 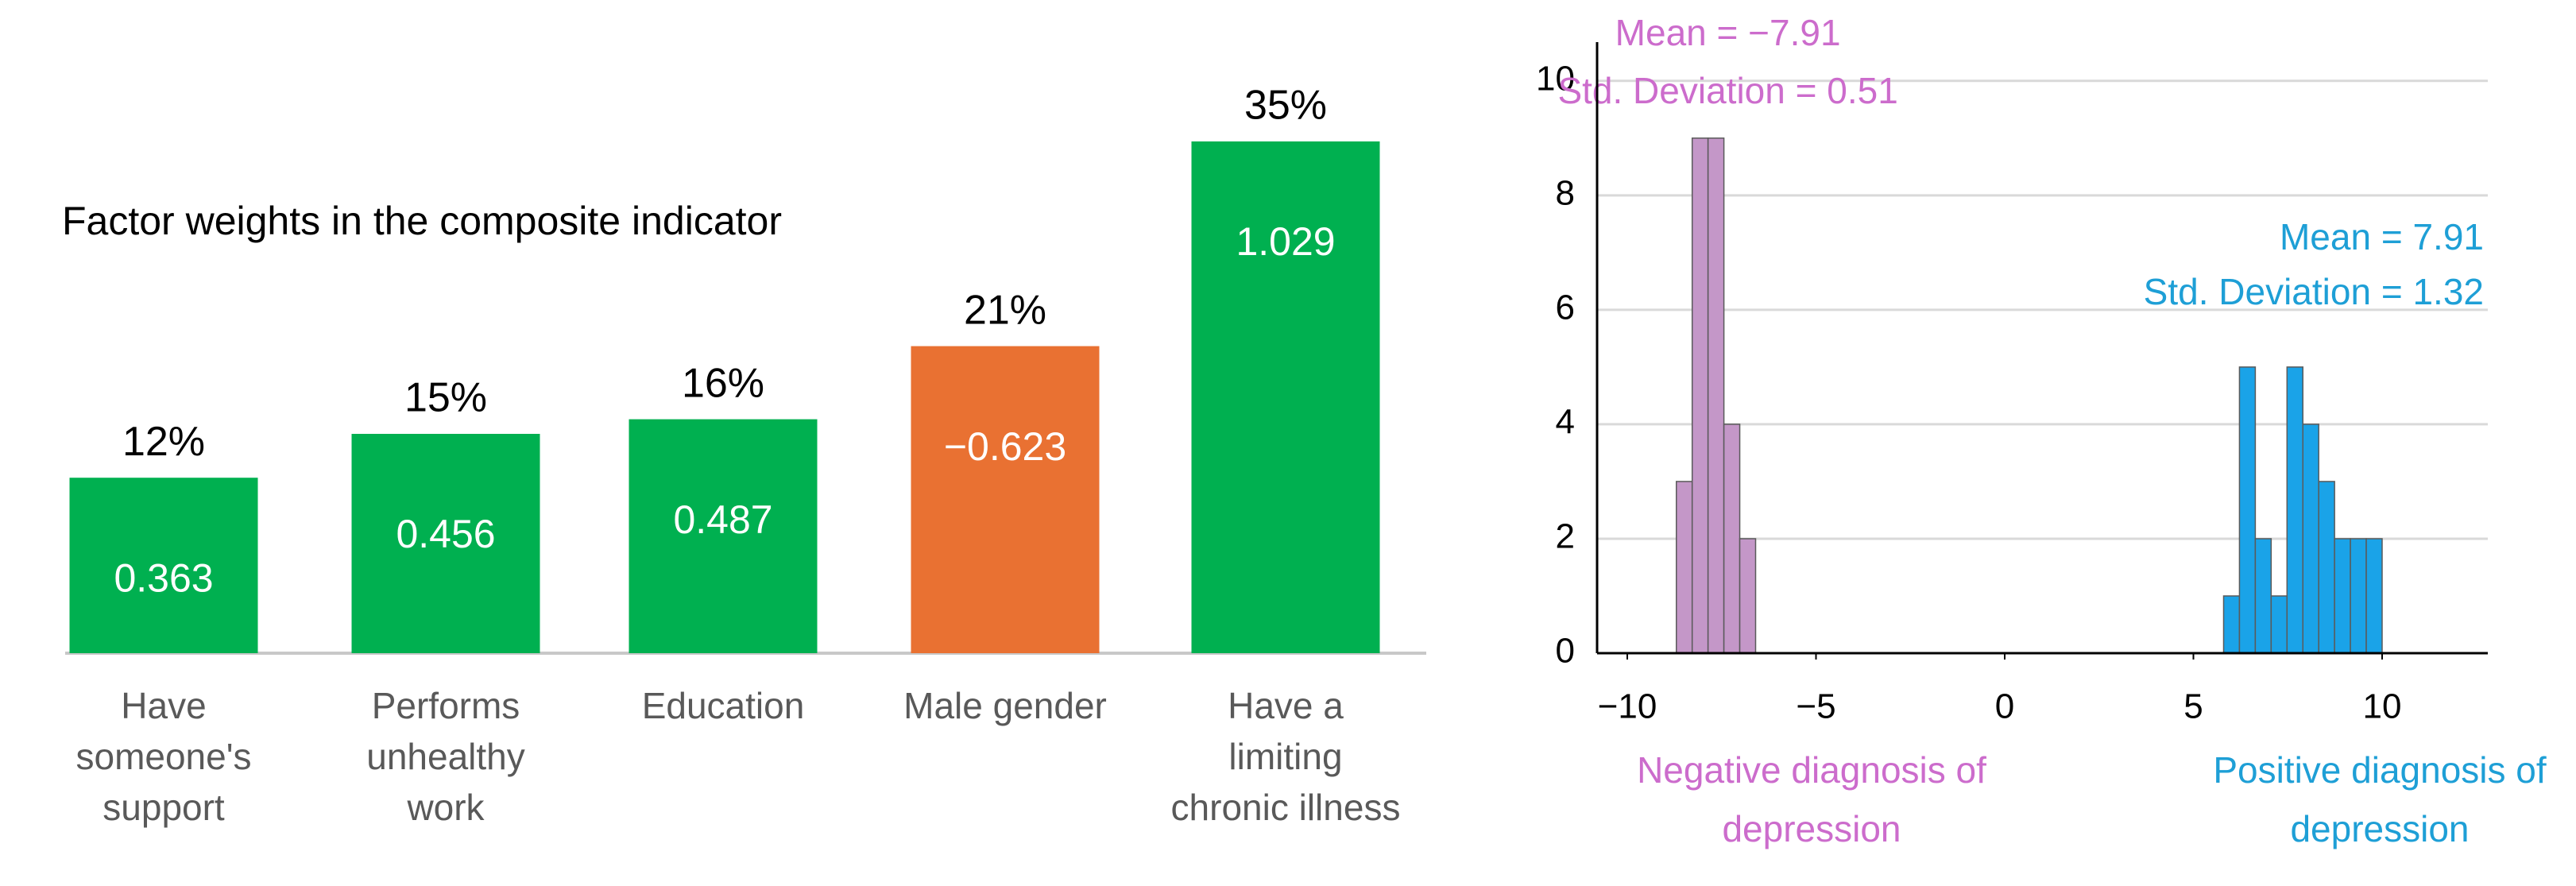 What do you see at coordinates (2382, 237) in the screenshot?
I see `annotation-line: Mean = 7.91` at bounding box center [2382, 237].